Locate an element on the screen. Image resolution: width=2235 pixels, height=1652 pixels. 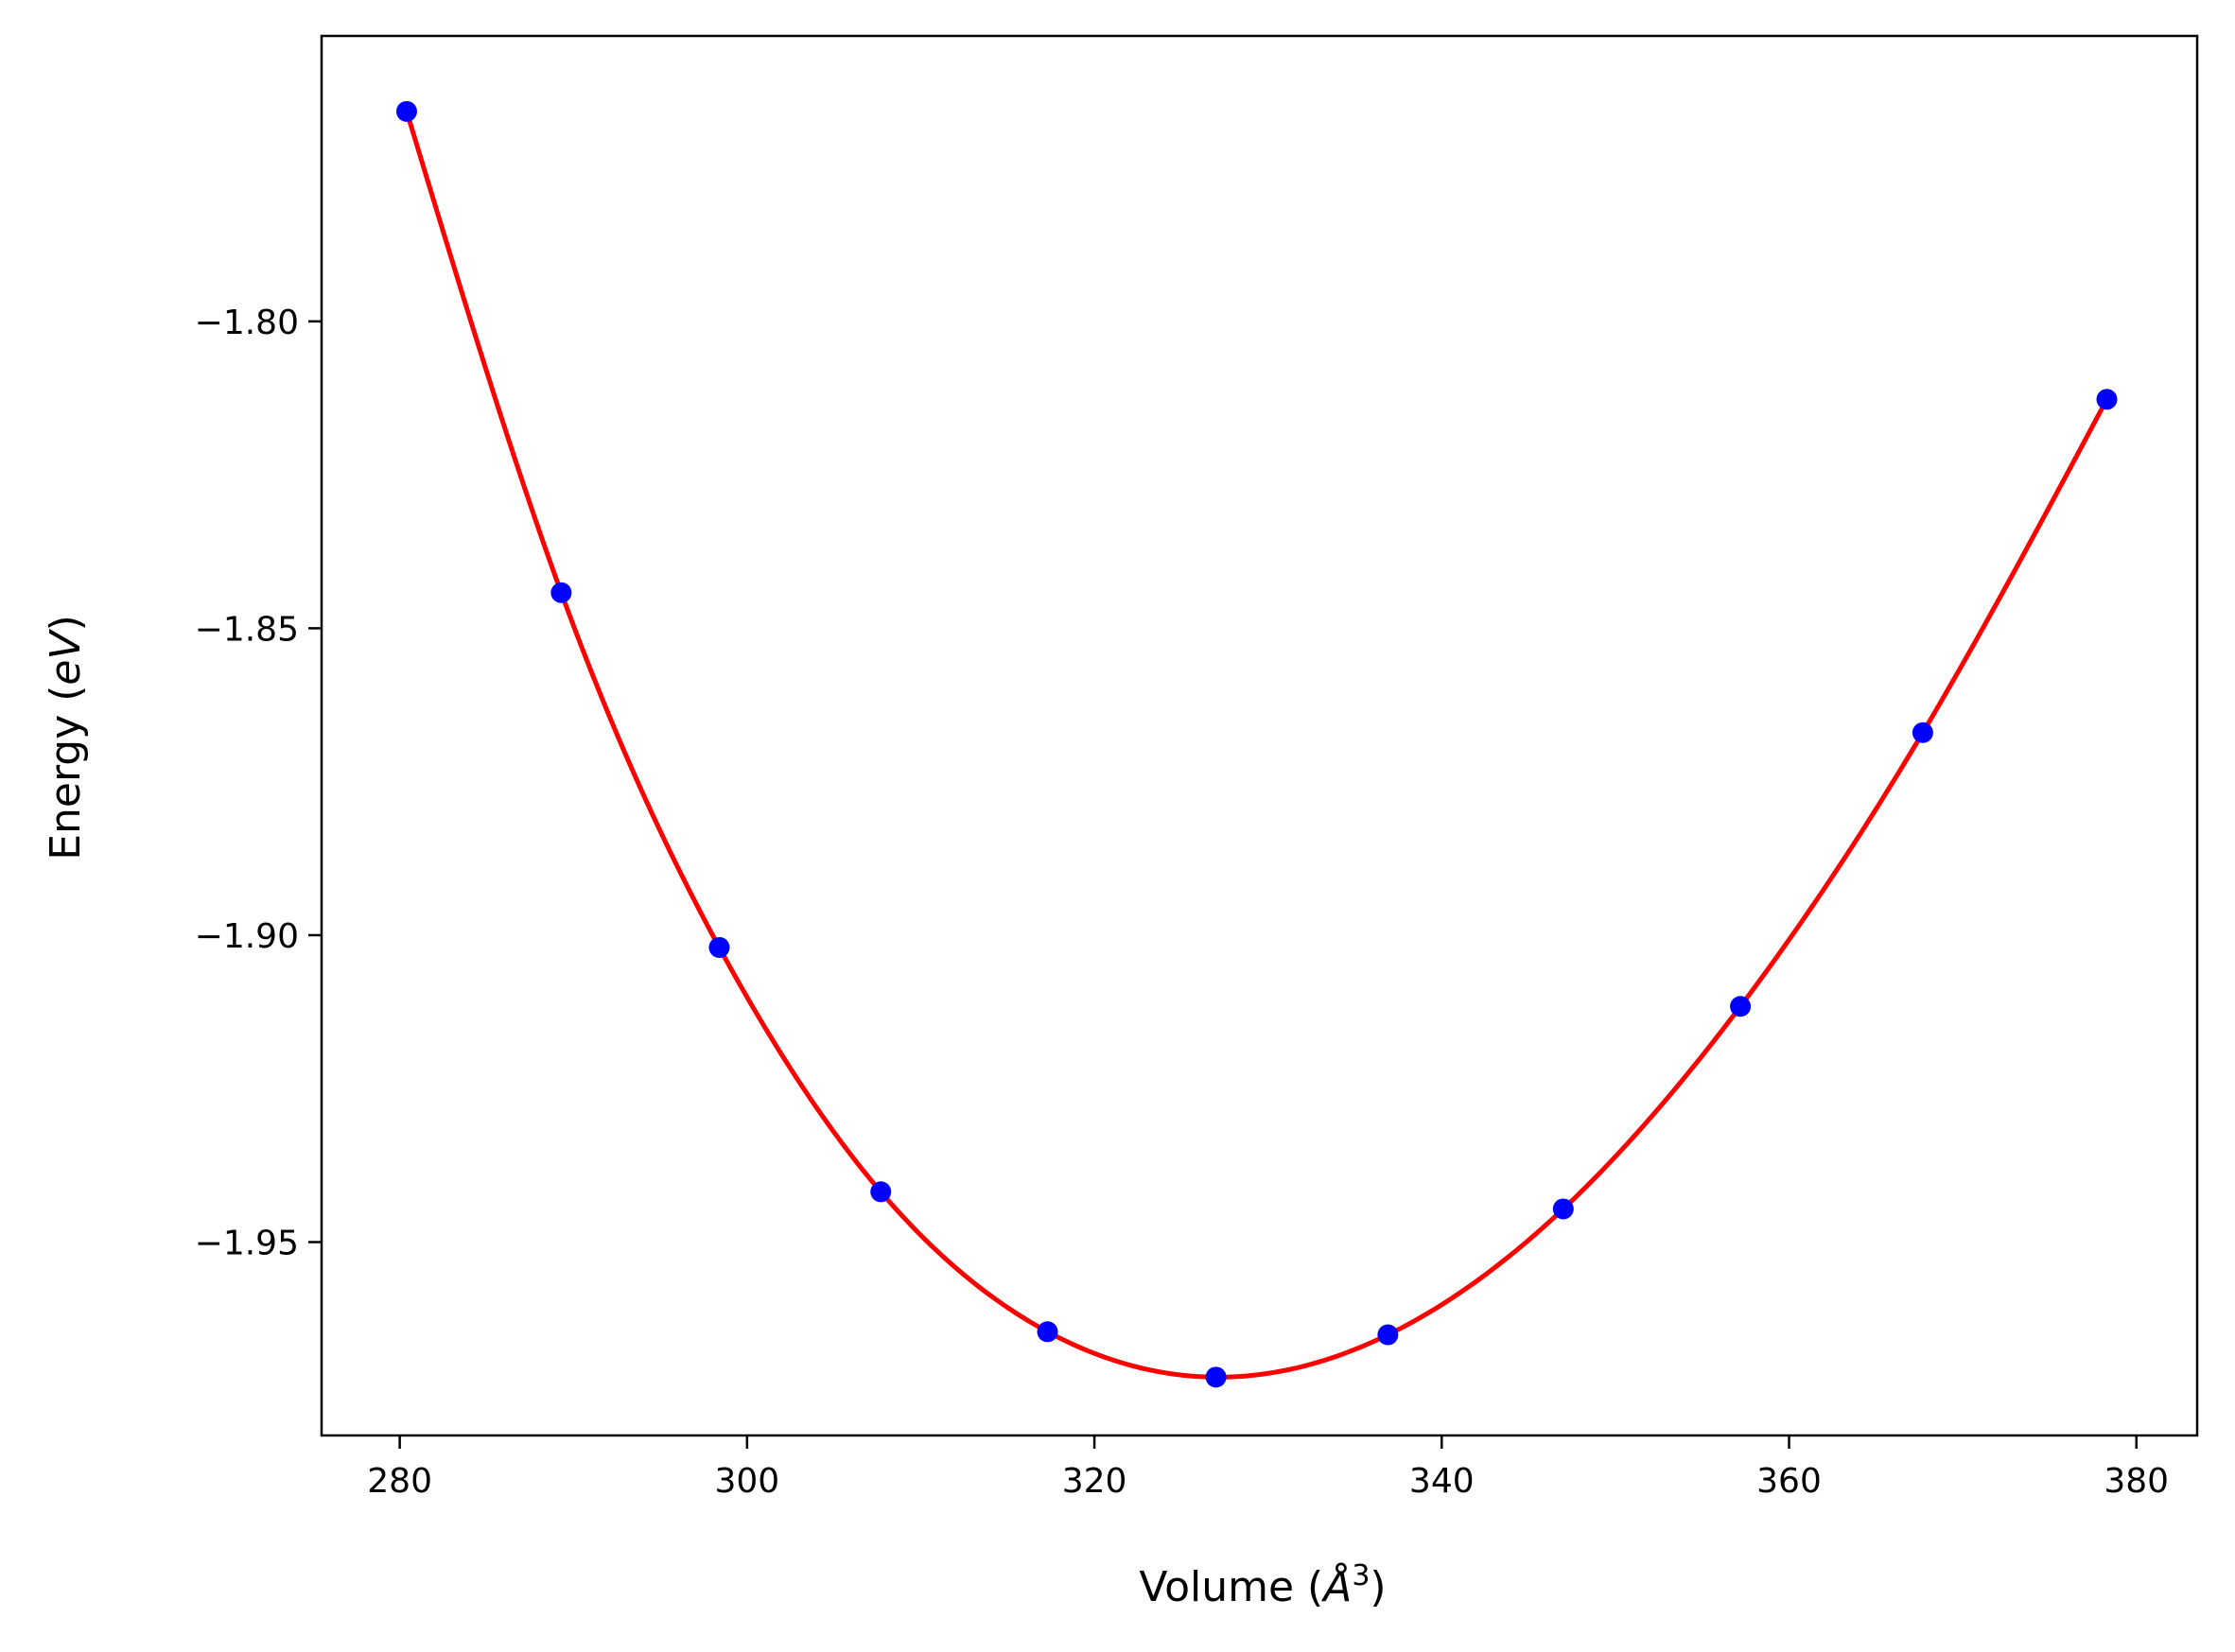
y-tick-label: −1.95 is located at coordinates (247, 1244).